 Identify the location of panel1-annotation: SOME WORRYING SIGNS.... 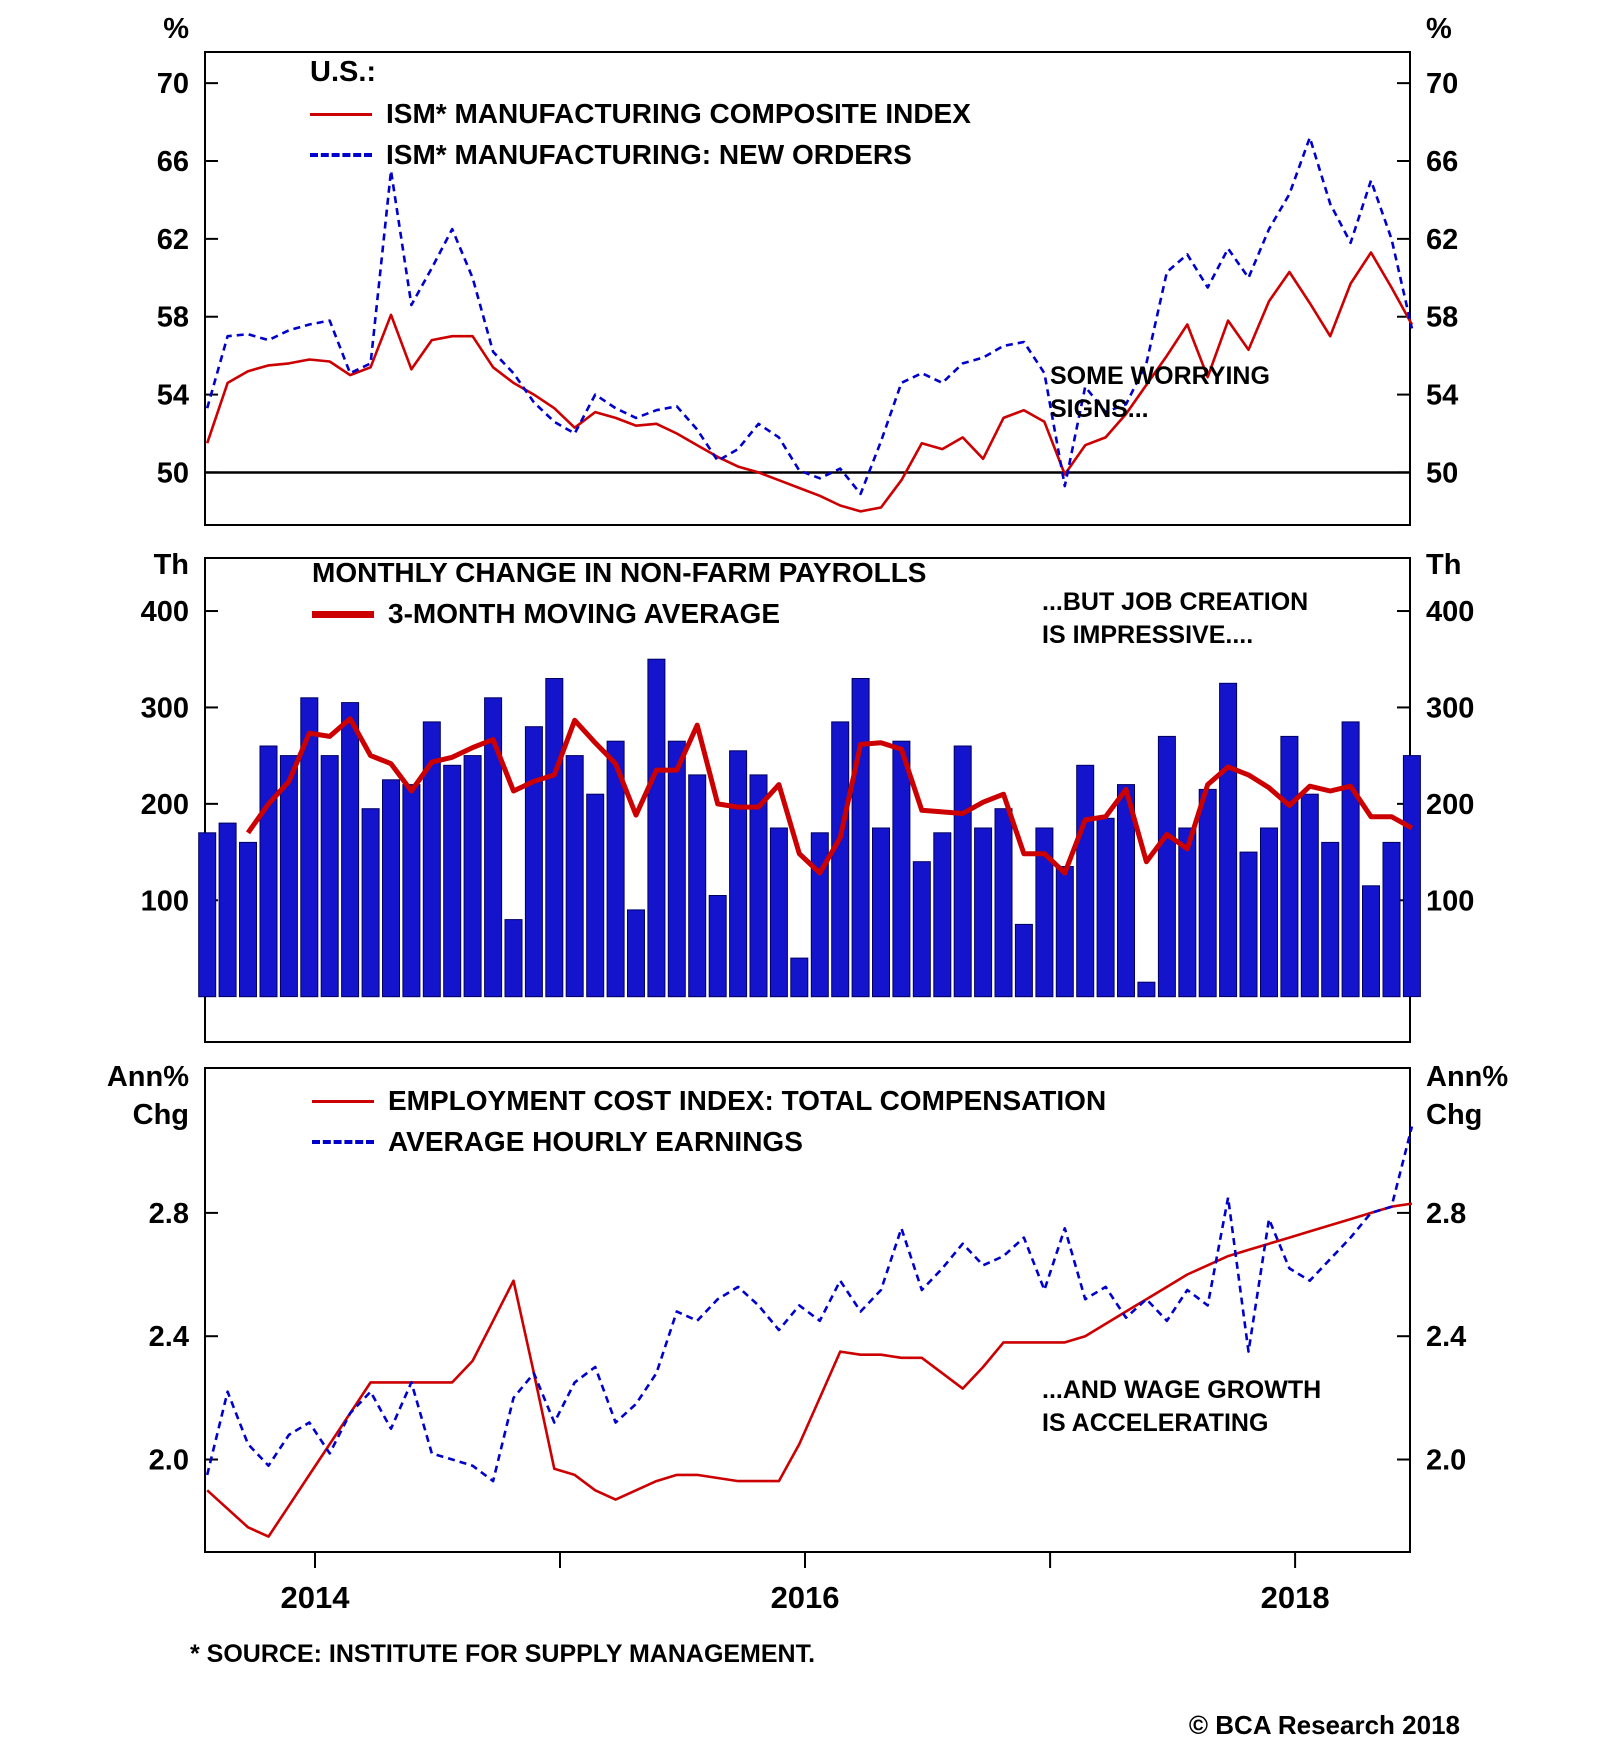
(1160, 392).